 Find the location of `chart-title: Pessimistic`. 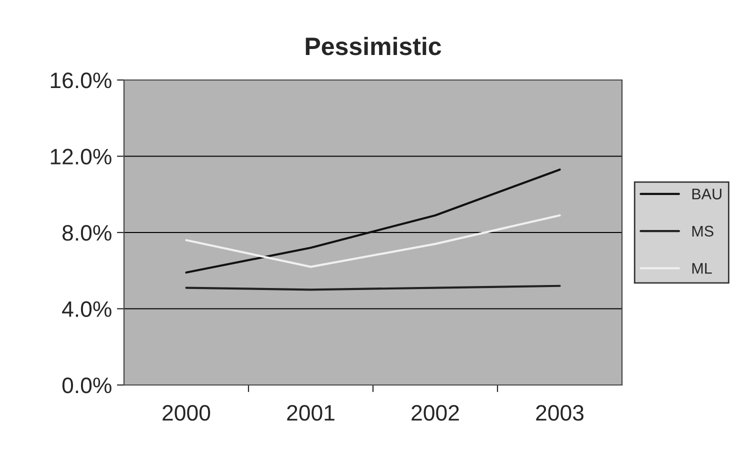

chart-title: Pessimistic is located at coordinates (374, 46).